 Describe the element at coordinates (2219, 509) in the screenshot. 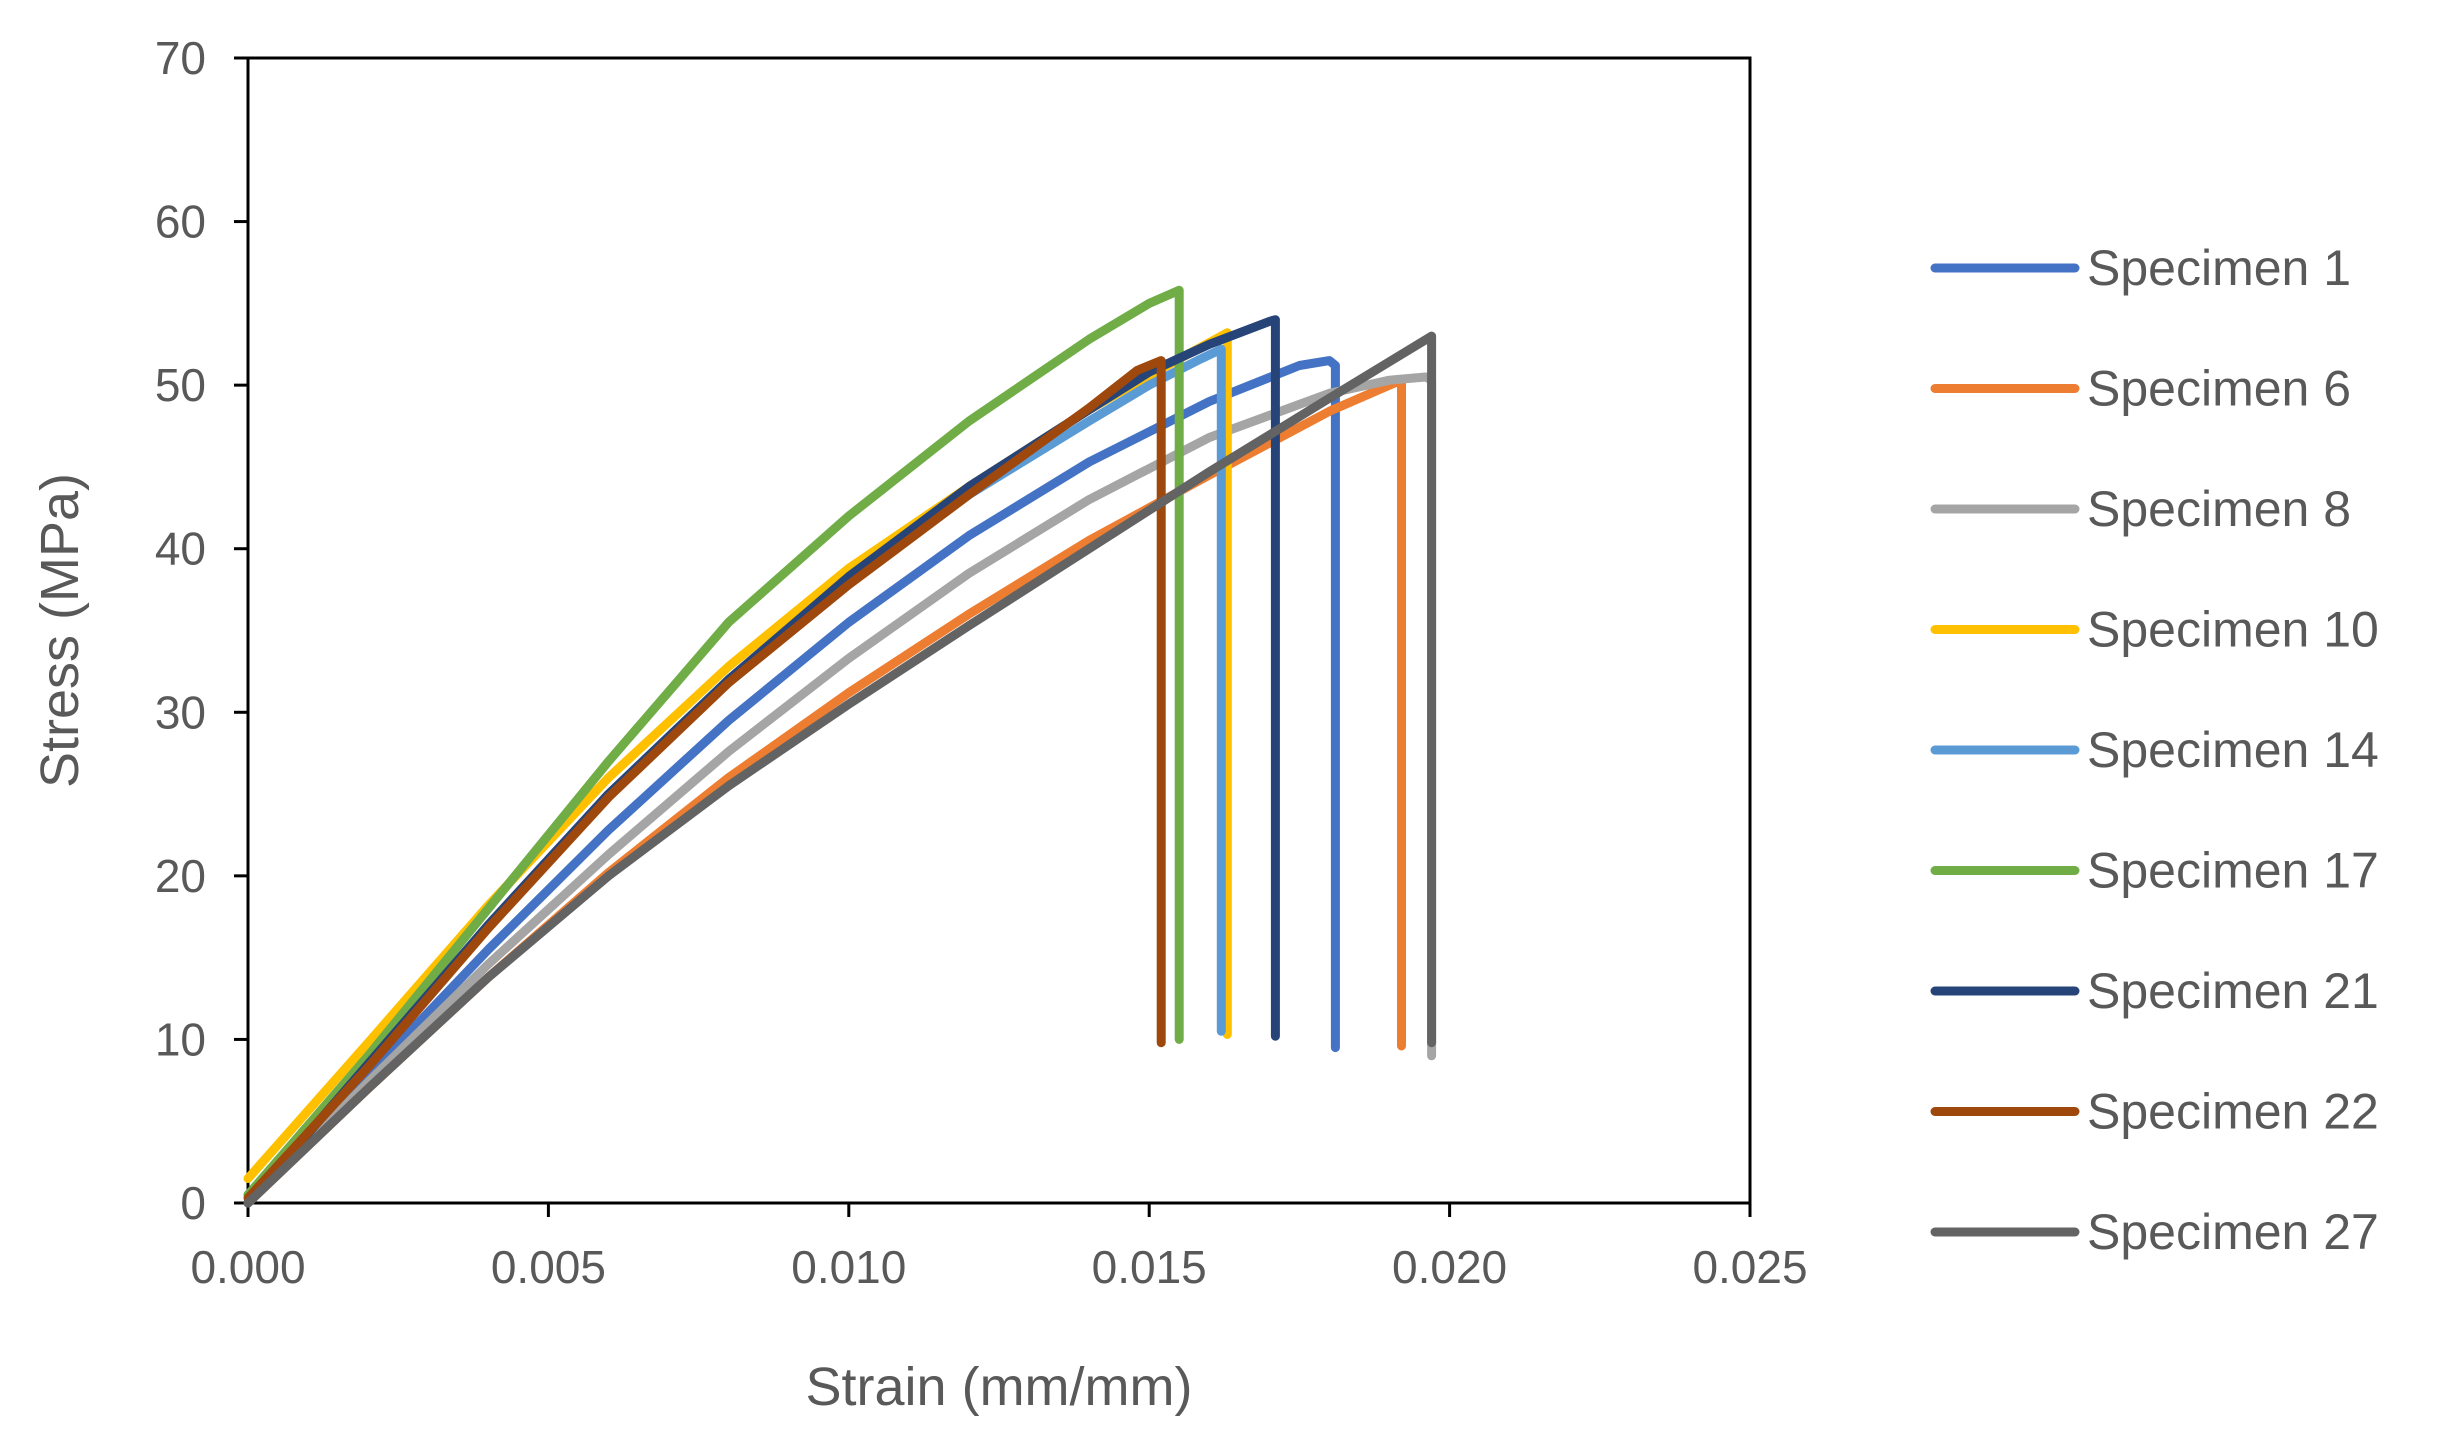

I see `legend-label: Specimen 8` at that location.